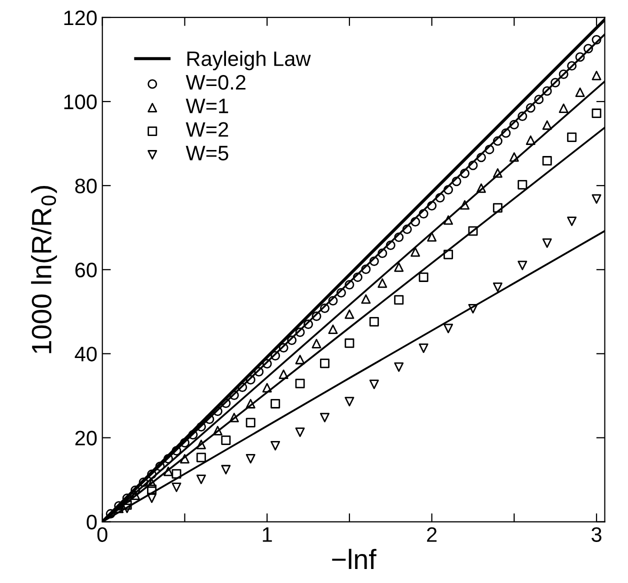 This screenshot has height=583, width=628. I want to click on legend-label: W=1, so click(207, 106).